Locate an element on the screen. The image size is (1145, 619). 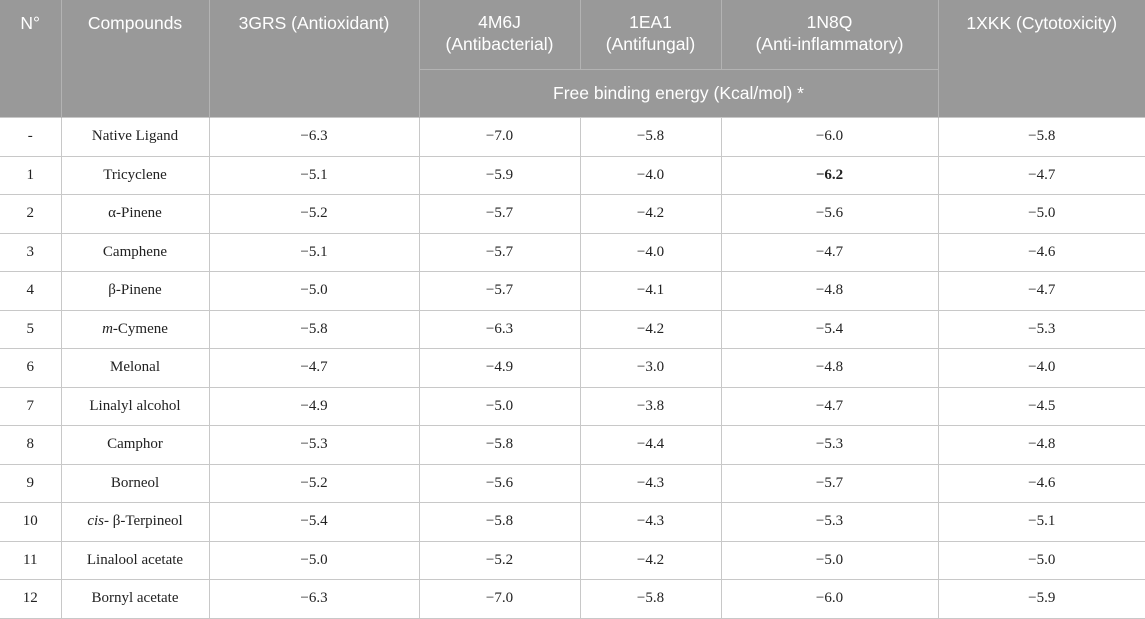
cell-4m6j: −5.0 is located at coordinates (499, 406).